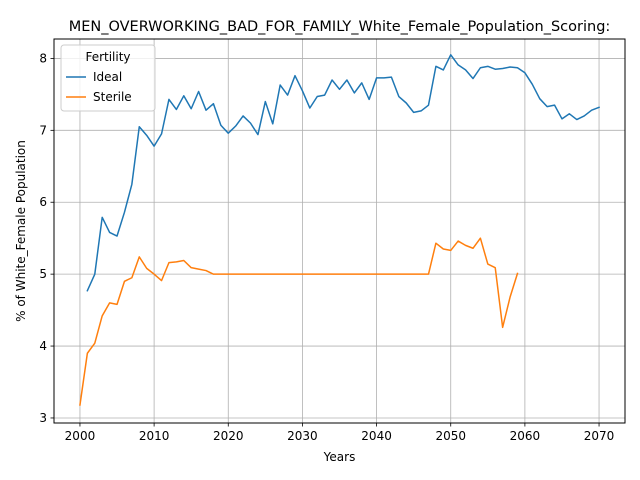 The image size is (640, 480). What do you see at coordinates (376, 436) in the screenshot?
I see `x-tick-label: 2040` at bounding box center [376, 436].